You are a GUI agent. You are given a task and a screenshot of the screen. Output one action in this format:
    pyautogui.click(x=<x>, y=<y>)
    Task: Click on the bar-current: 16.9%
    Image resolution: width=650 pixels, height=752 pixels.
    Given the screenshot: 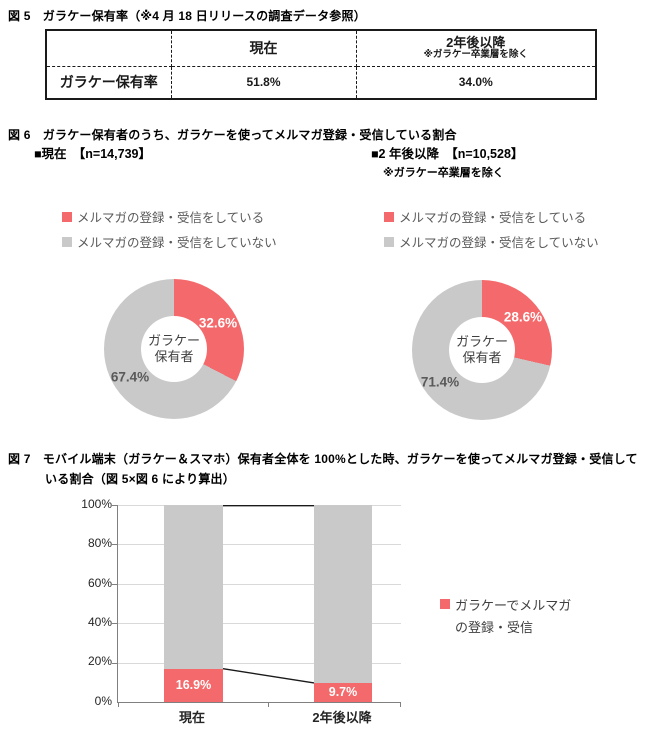 What is the action you would take?
    pyautogui.click(x=193, y=603)
    